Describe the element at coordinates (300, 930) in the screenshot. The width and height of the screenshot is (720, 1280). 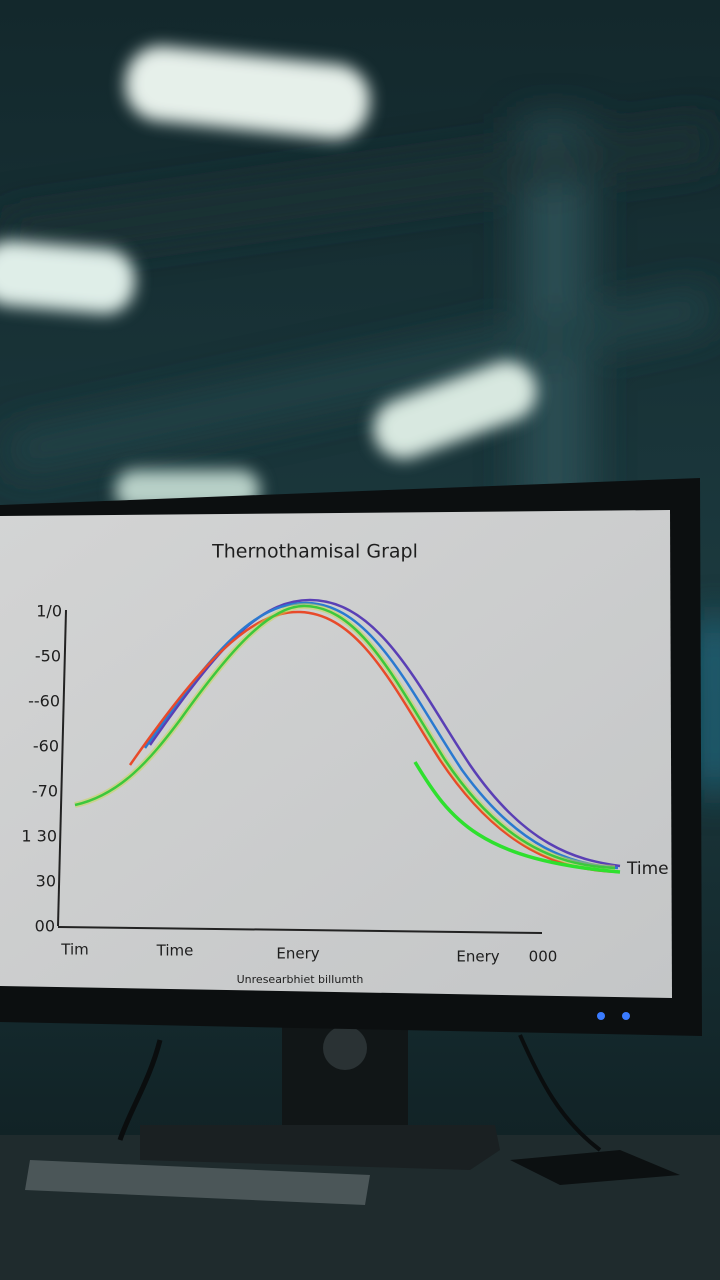
I see `x-axis` at that location.